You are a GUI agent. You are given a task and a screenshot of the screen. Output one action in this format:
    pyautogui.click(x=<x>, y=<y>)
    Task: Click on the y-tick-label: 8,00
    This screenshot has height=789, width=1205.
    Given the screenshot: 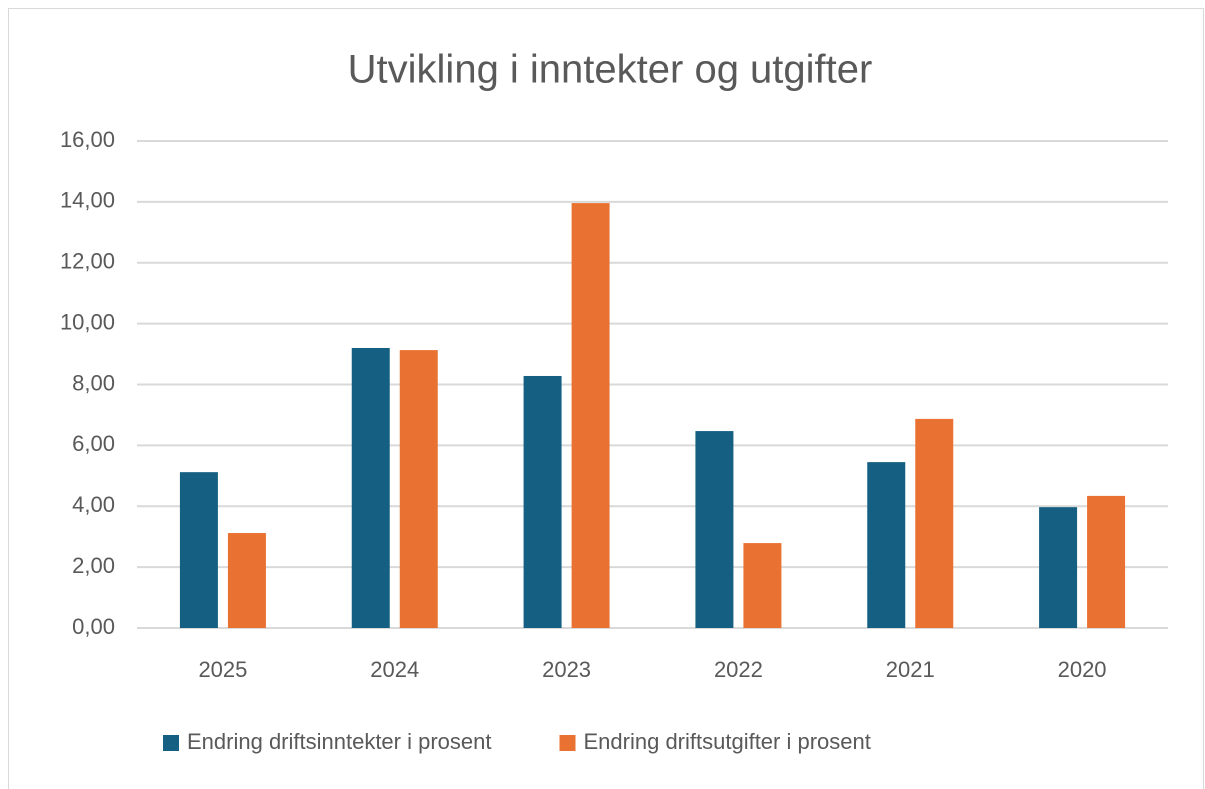 What is the action you would take?
    pyautogui.click(x=93, y=382)
    